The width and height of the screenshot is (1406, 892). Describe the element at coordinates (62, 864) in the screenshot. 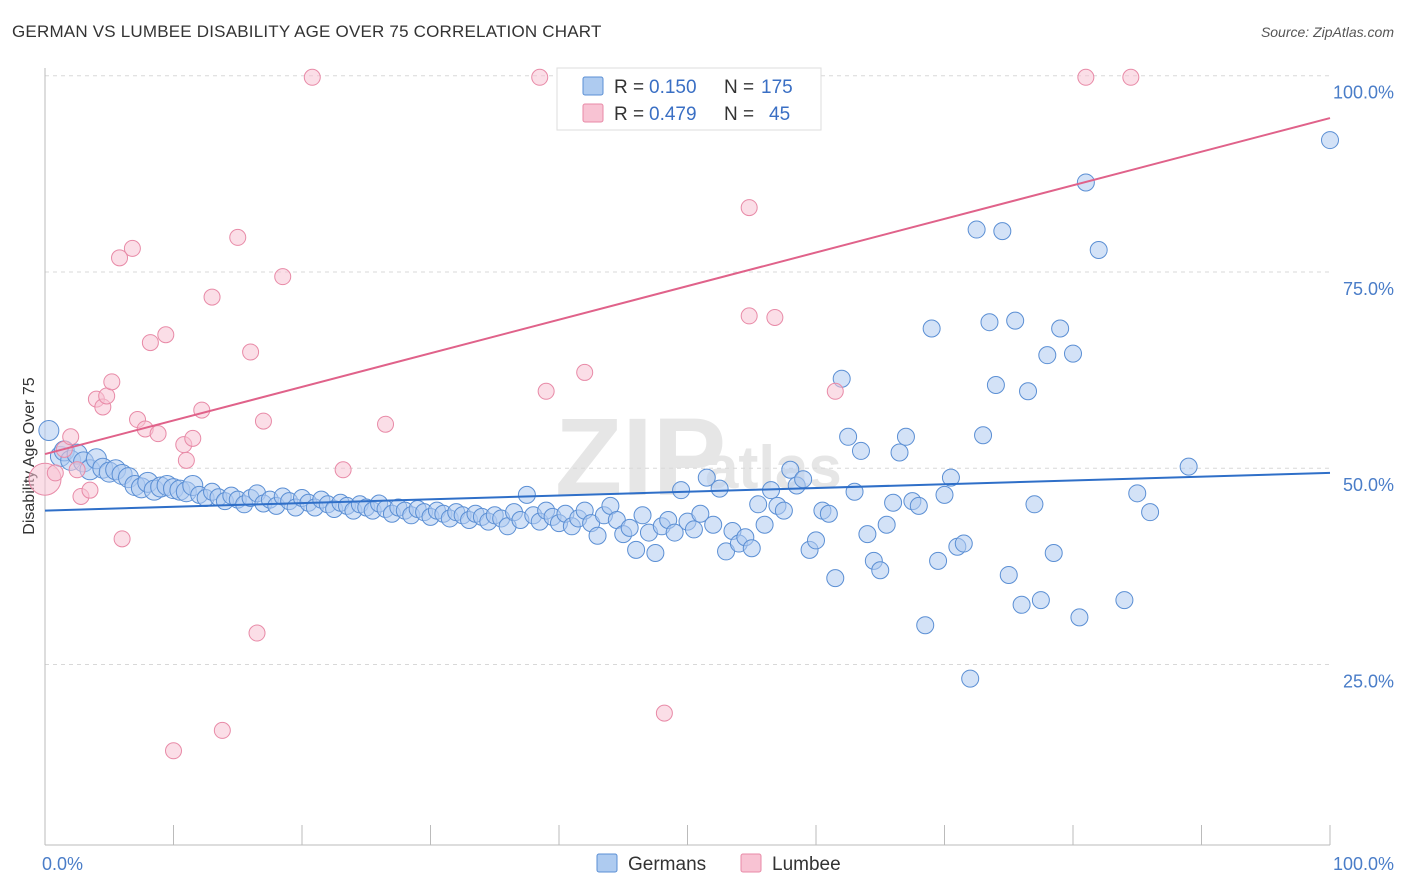

I see `x-tick-label-min: 0.0%` at that location.